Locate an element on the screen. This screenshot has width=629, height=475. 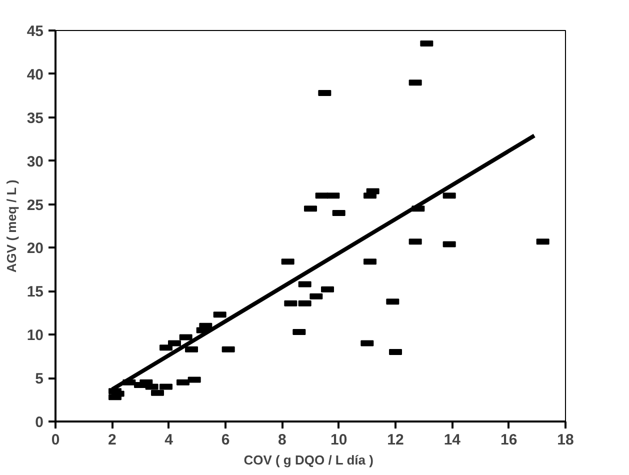
y-tick-label: 15 is located at coordinates (35, 292).